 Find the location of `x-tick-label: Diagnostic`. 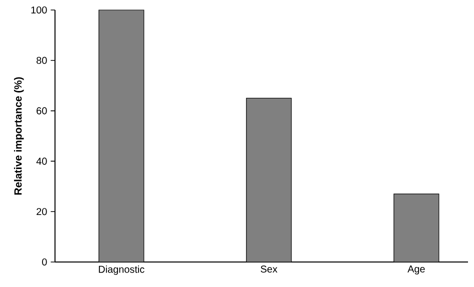

x-tick-label: Diagnostic is located at coordinates (121, 270).